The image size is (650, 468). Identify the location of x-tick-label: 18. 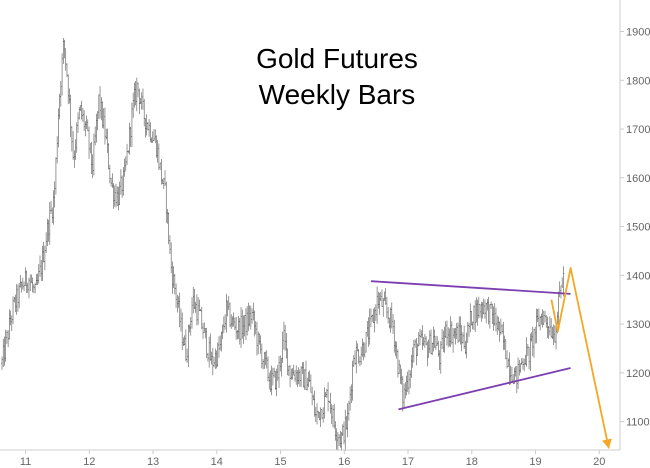
(472, 462).